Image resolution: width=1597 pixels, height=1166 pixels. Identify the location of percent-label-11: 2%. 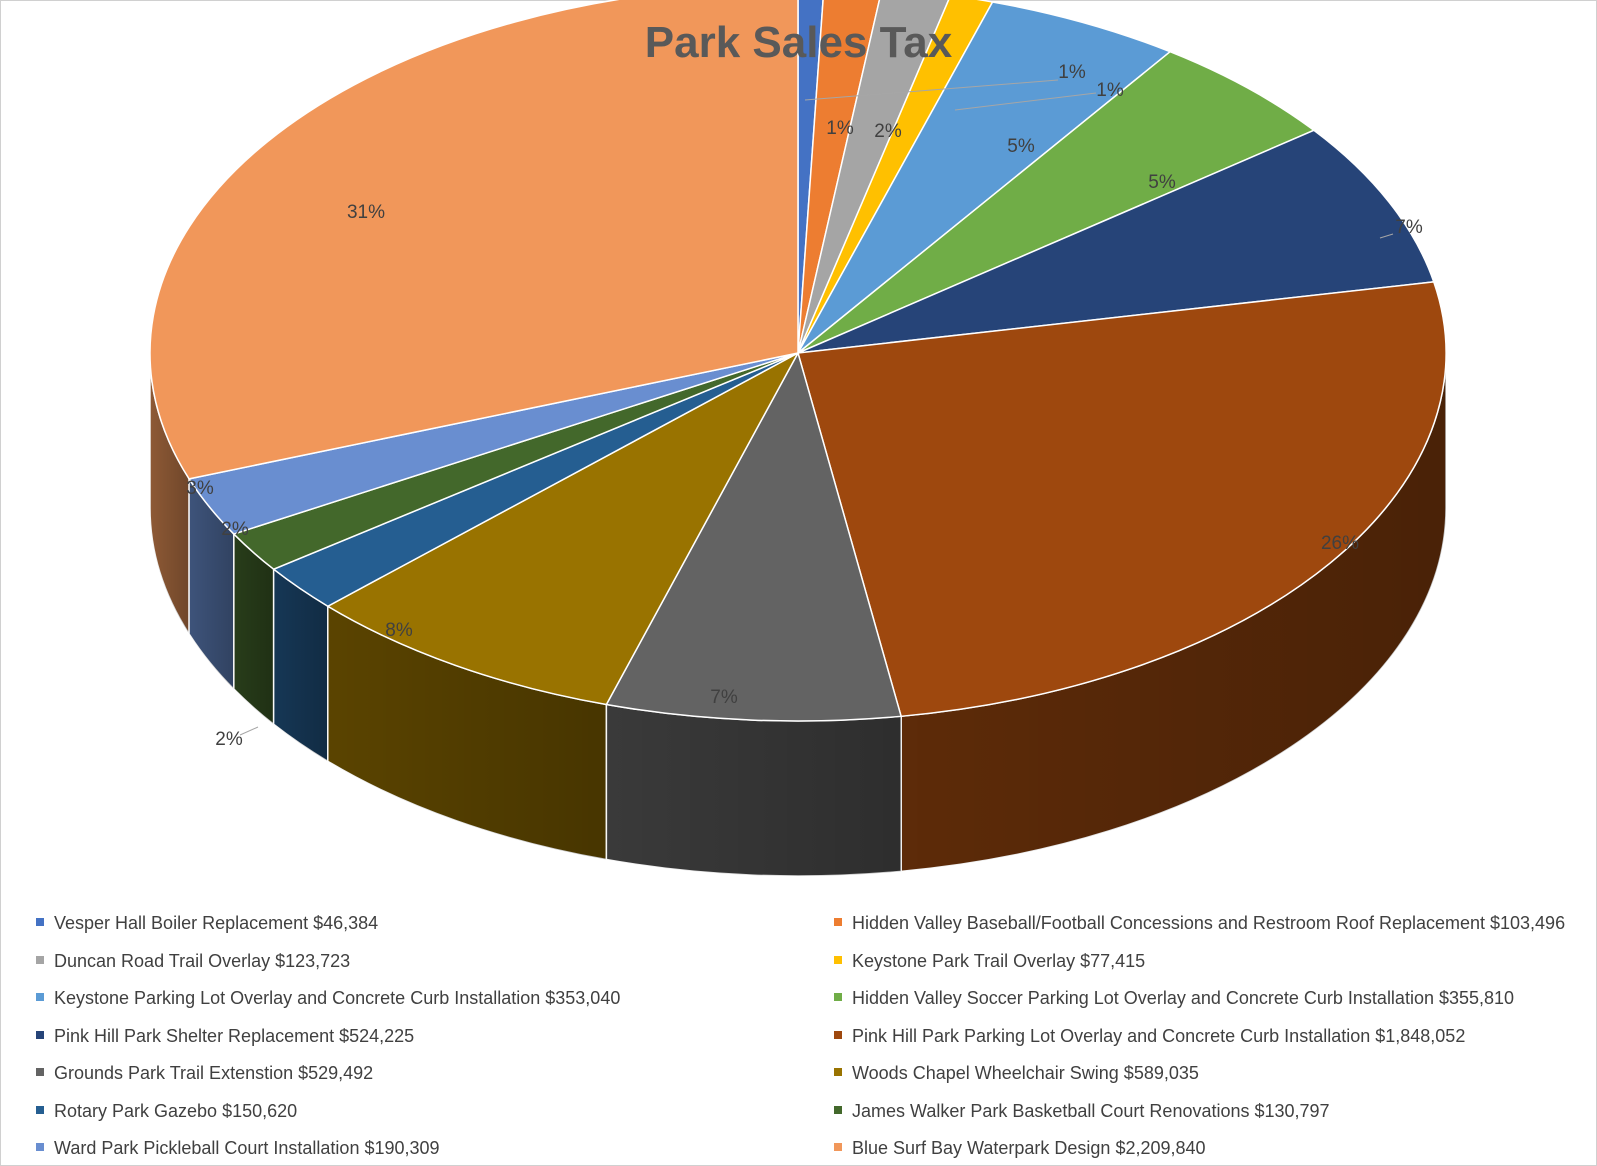
(235, 529).